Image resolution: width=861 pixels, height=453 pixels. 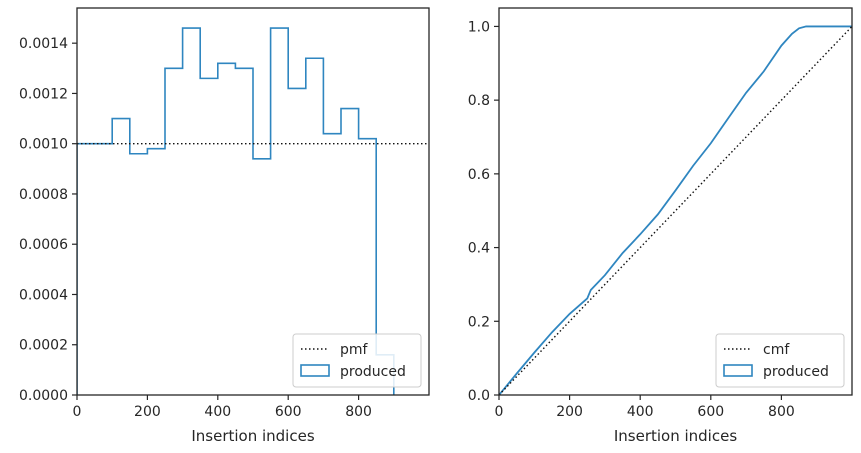 I want to click on y-tick-label: 0.8, so click(x=479, y=101).